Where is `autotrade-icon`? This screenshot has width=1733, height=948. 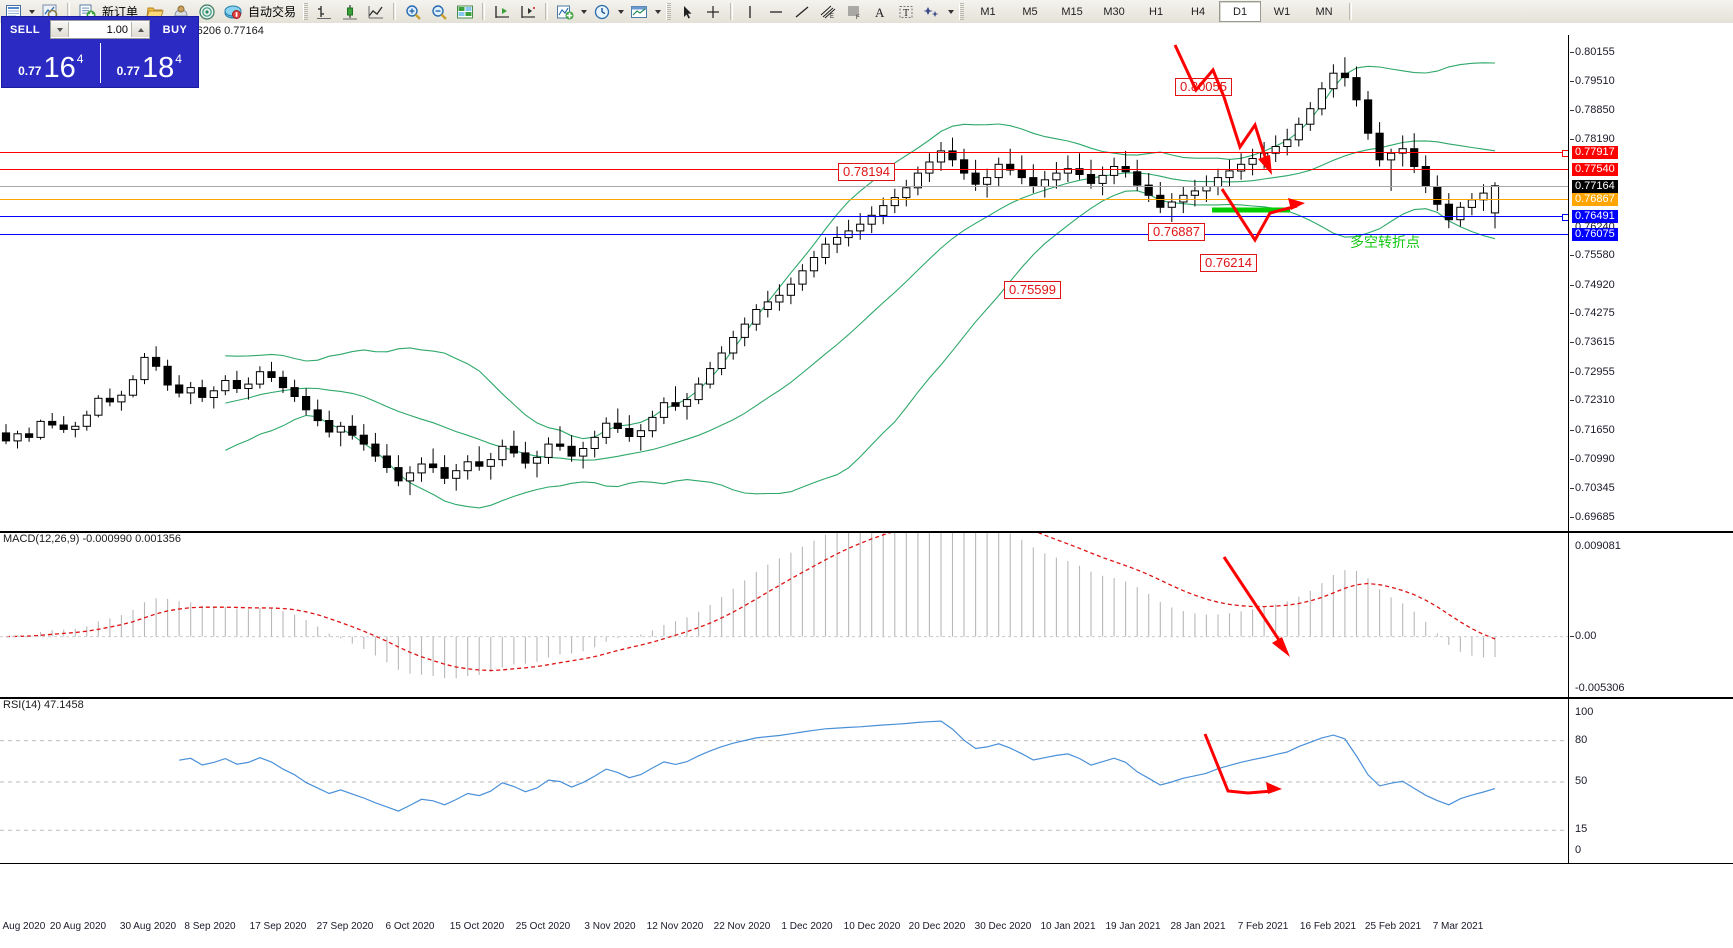 autotrade-icon is located at coordinates (233, 12).